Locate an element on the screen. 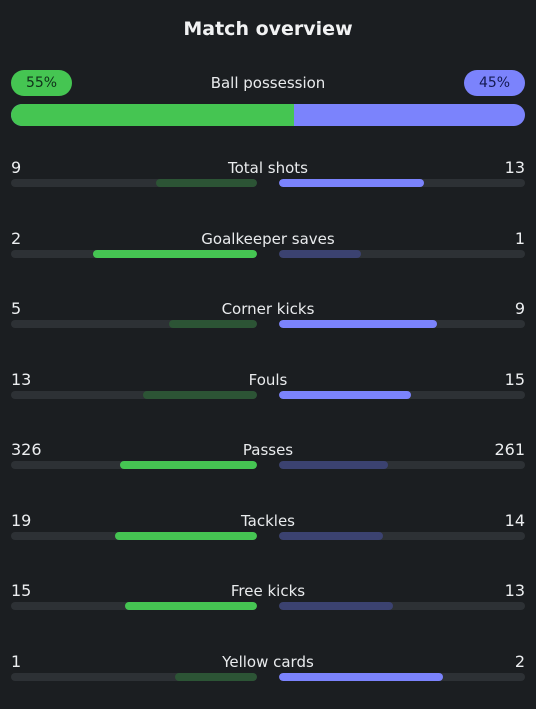 This screenshot has height=709, width=536. home-stat-value: 15 is located at coordinates (21, 590).